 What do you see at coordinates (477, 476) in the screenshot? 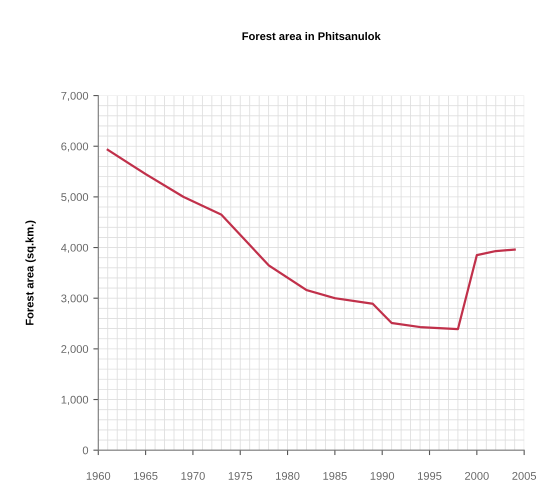
I see `x-tick-label: 2000` at bounding box center [477, 476].